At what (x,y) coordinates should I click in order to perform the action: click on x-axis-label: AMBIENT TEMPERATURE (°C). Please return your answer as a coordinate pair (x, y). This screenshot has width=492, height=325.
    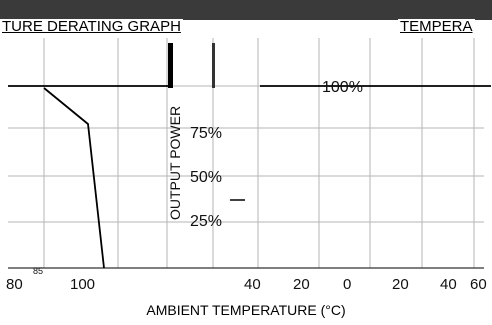
    Looking at the image, I should click on (246, 310).